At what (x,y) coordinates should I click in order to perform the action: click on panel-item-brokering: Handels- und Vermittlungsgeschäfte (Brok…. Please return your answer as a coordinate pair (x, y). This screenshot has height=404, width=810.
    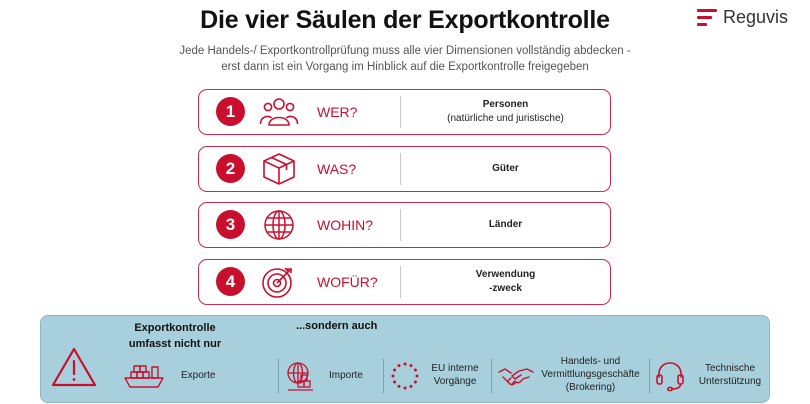
    Looking at the image, I should click on (590, 374).